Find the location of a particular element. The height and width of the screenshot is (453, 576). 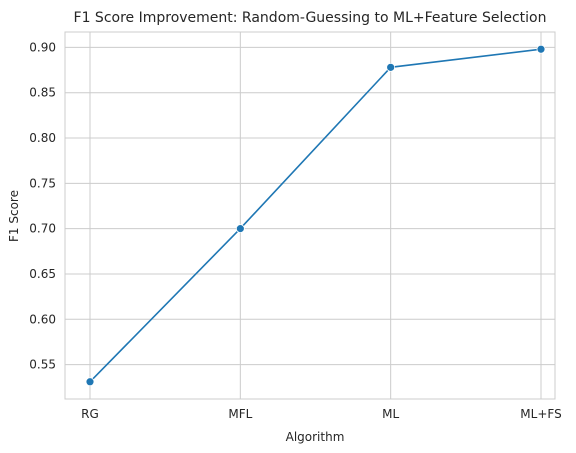

y-tick-label: 0.85 is located at coordinates (42, 93).